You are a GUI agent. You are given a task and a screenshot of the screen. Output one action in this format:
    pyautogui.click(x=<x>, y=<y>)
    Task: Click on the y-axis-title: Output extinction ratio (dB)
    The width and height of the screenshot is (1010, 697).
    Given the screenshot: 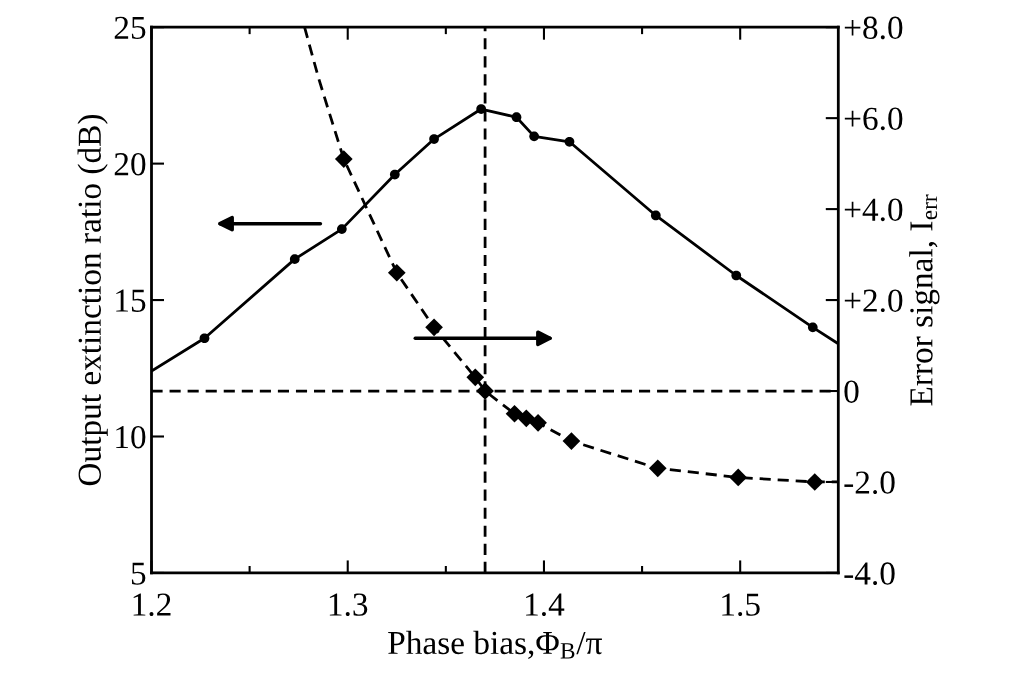 What is the action you would take?
    pyautogui.click(x=92, y=300)
    